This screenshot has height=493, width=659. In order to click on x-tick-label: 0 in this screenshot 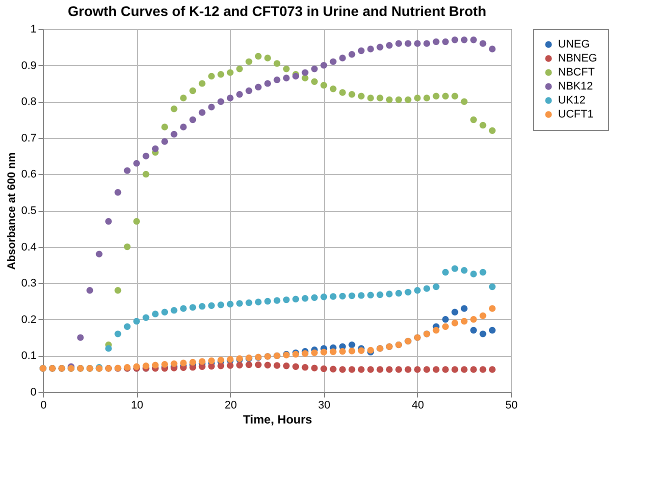, I will do `click(43, 406)`.